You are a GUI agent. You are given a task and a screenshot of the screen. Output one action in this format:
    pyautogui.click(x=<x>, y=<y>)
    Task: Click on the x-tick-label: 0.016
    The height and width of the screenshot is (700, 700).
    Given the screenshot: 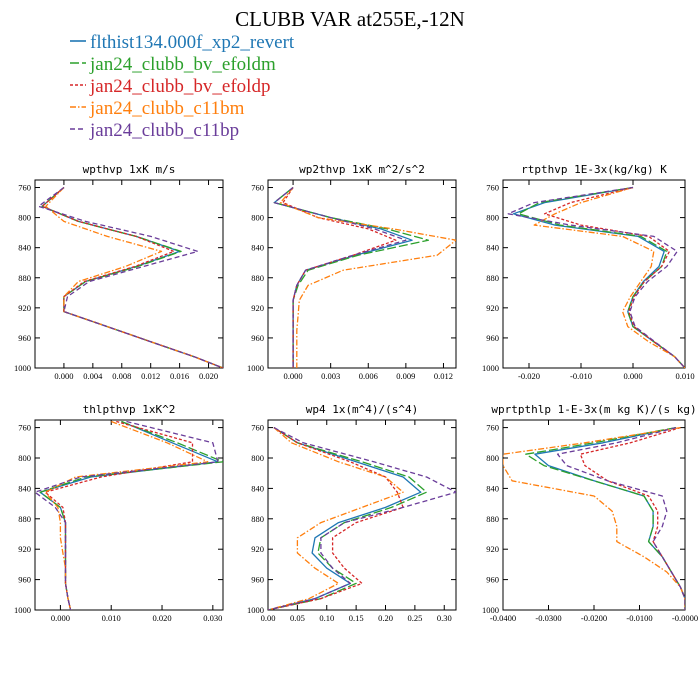 What is the action you would take?
    pyautogui.click(x=179, y=376)
    